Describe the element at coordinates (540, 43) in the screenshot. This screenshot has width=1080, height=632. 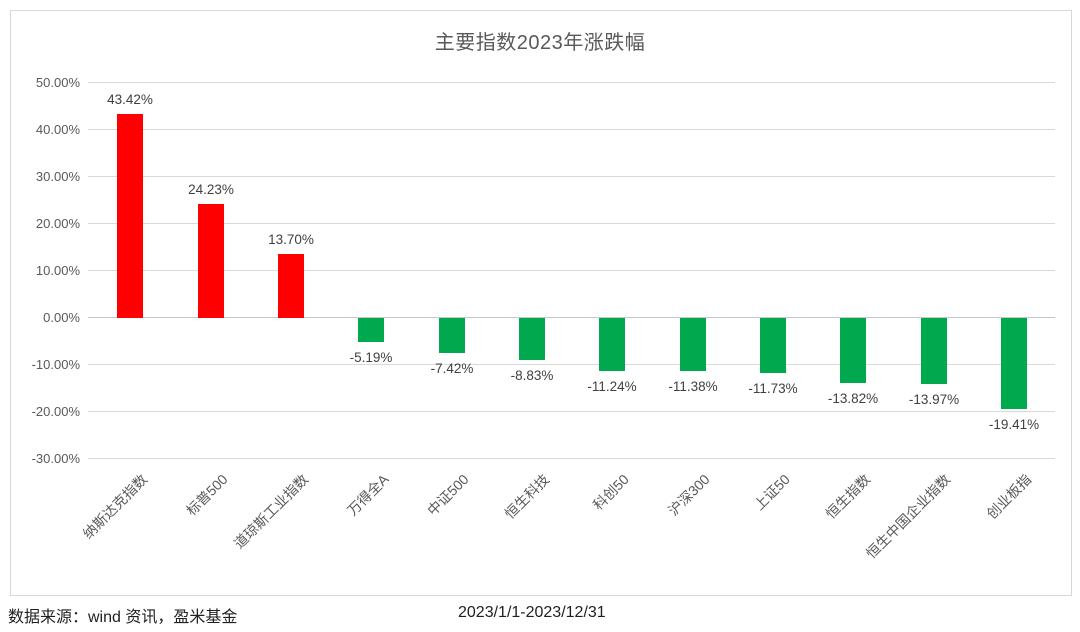
I see `chart-title: 主要指数2023年涨跌幅` at that location.